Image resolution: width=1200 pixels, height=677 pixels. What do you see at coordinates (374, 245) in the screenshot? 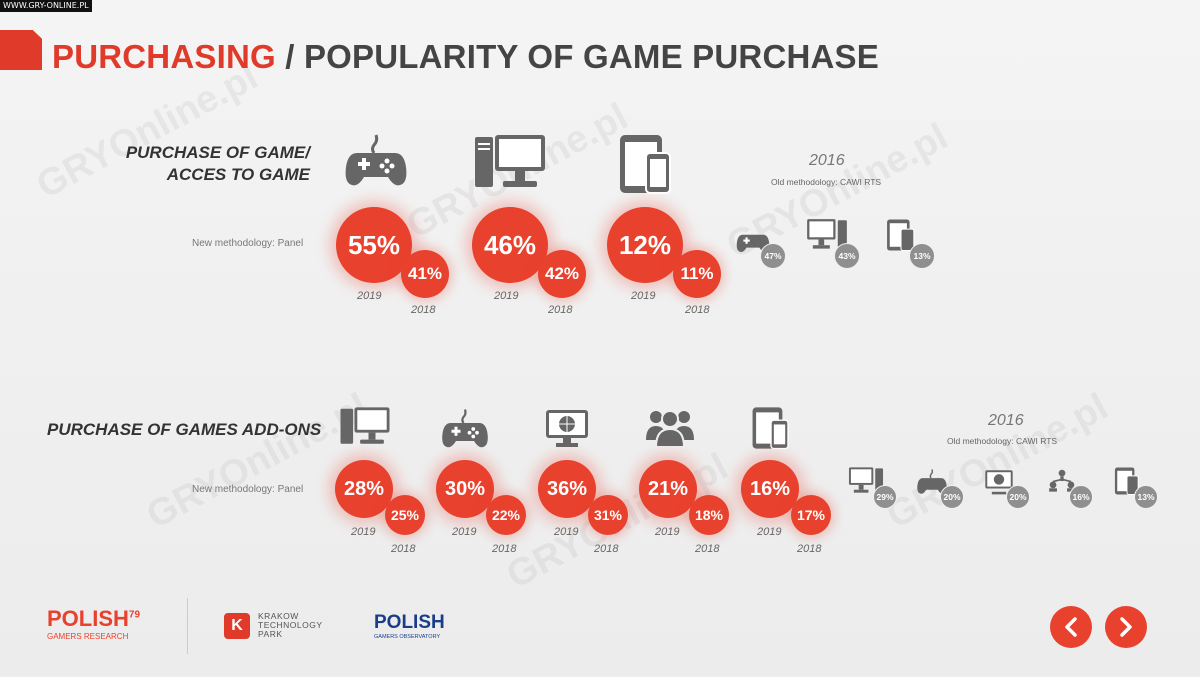
I see `value-2019-circle: 55%` at bounding box center [374, 245].